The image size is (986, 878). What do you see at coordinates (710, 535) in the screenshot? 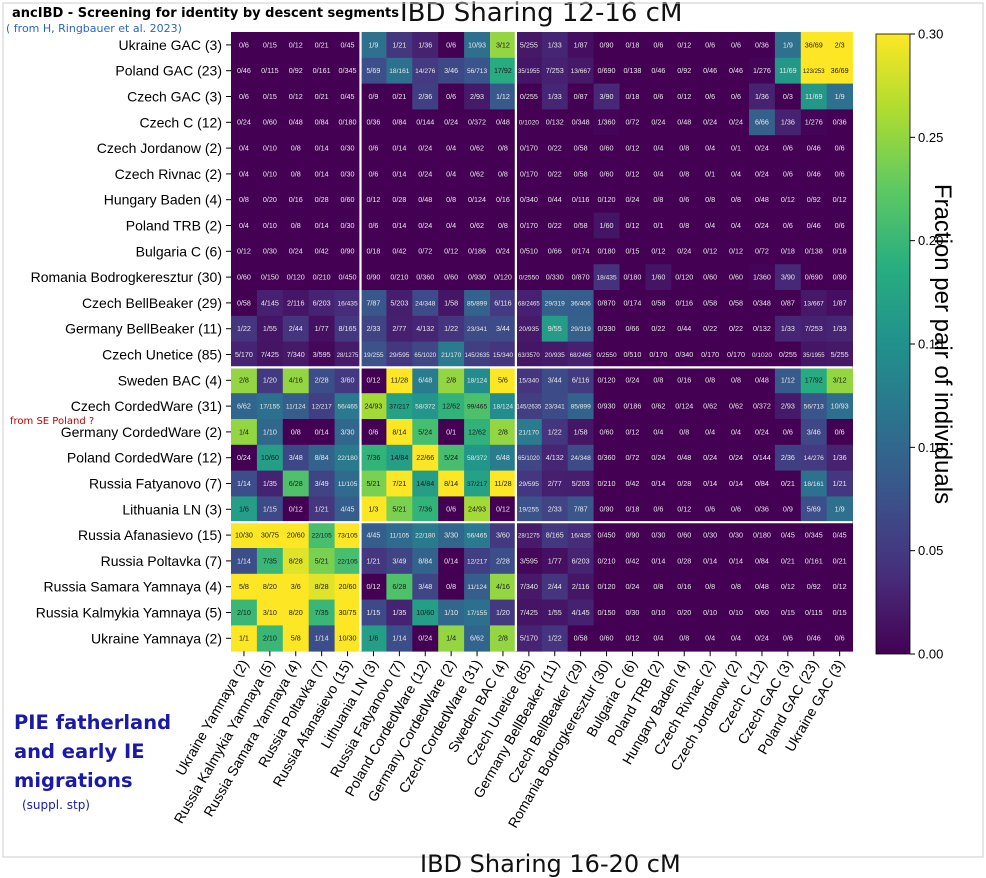
I see `cell-label: 0/30` at bounding box center [710, 535].